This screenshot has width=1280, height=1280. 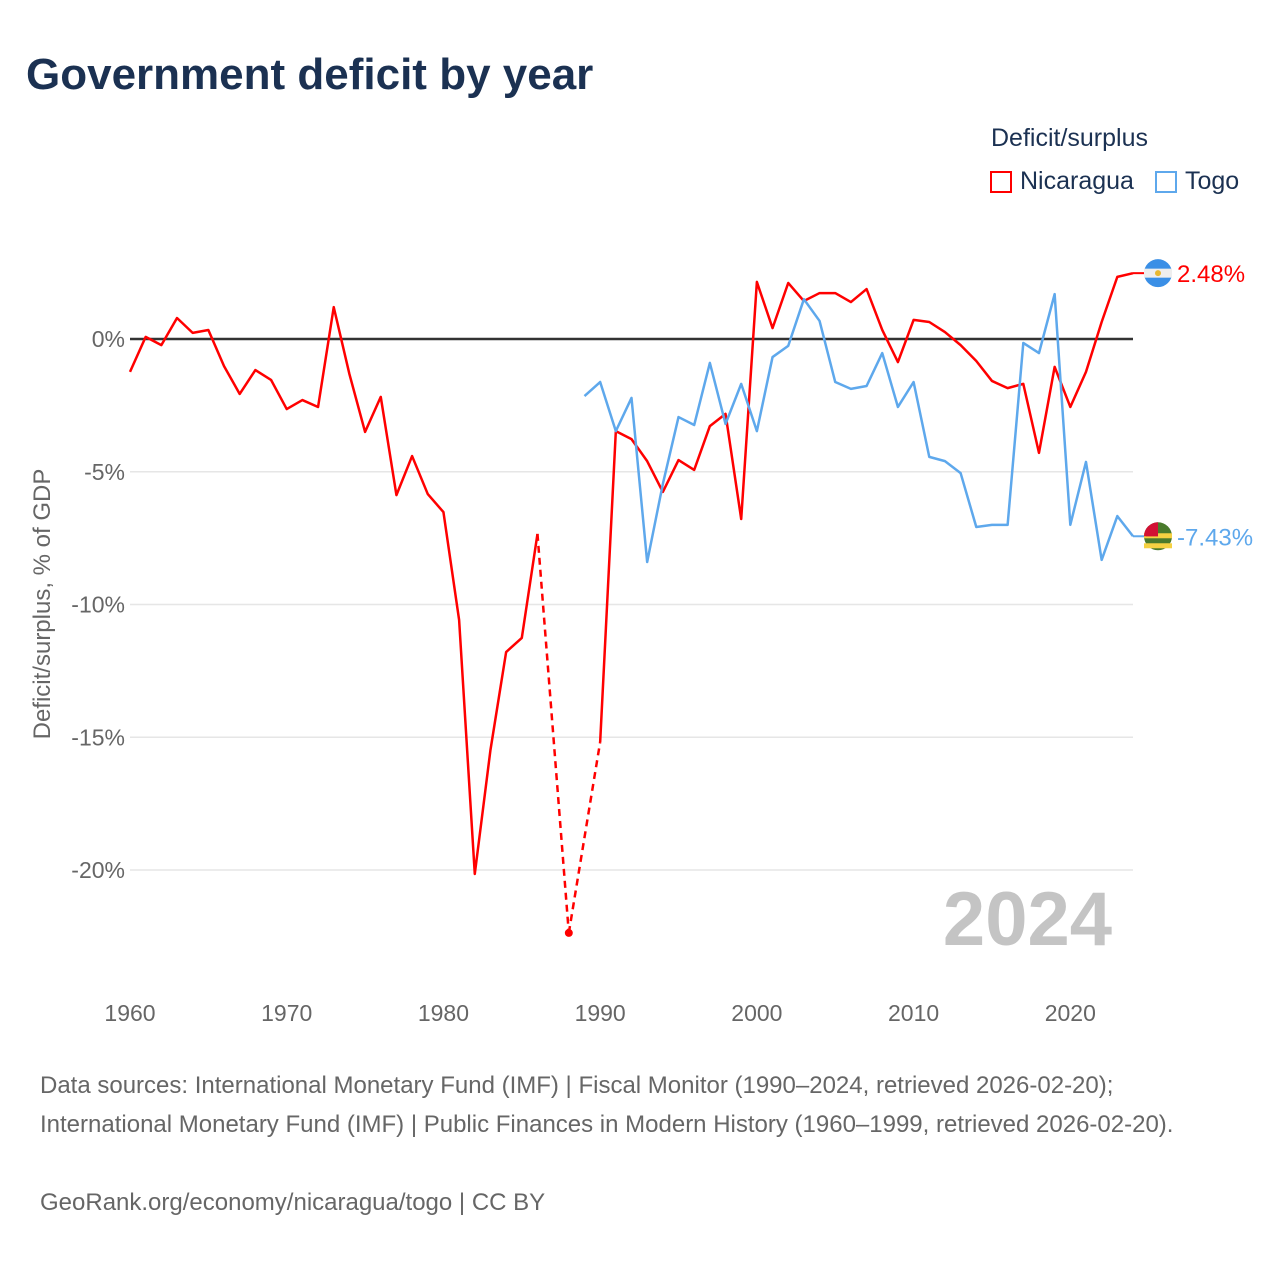 What do you see at coordinates (568, 932) in the screenshot?
I see `data-point` at bounding box center [568, 932].